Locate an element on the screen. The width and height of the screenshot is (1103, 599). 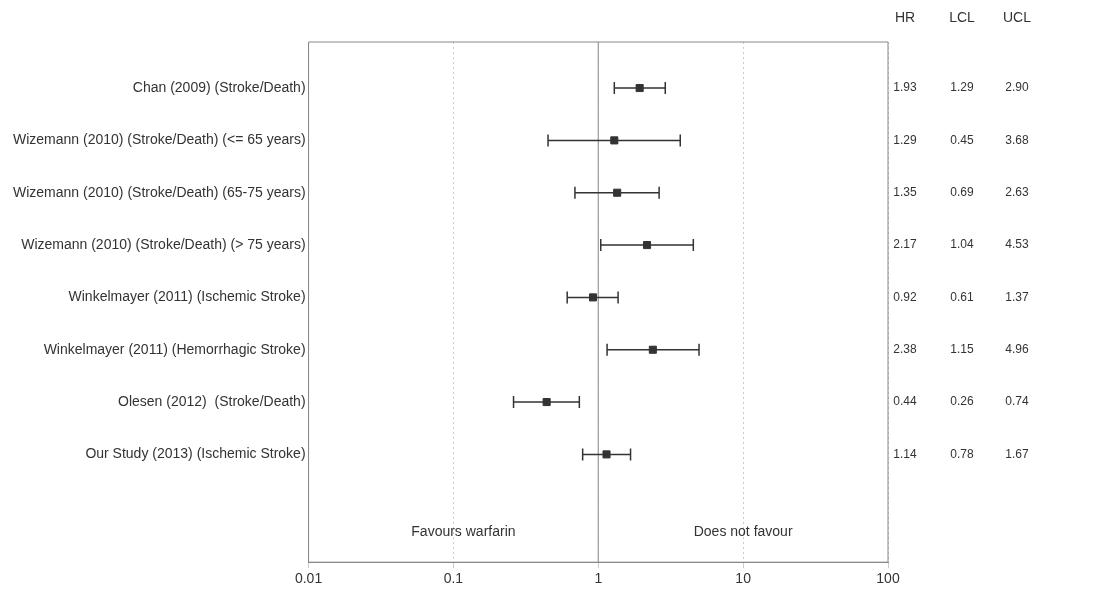
y-tick-label: Our Study (2013) (Ischemic Stroke) is located at coordinates (195, 453).